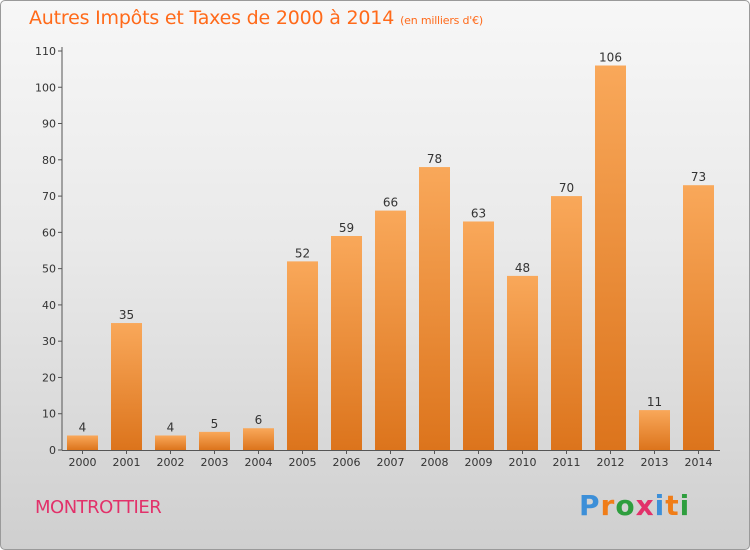 The width and height of the screenshot is (750, 550). What do you see at coordinates (45, 87) in the screenshot?
I see `y-tick-label: 100` at bounding box center [45, 87].